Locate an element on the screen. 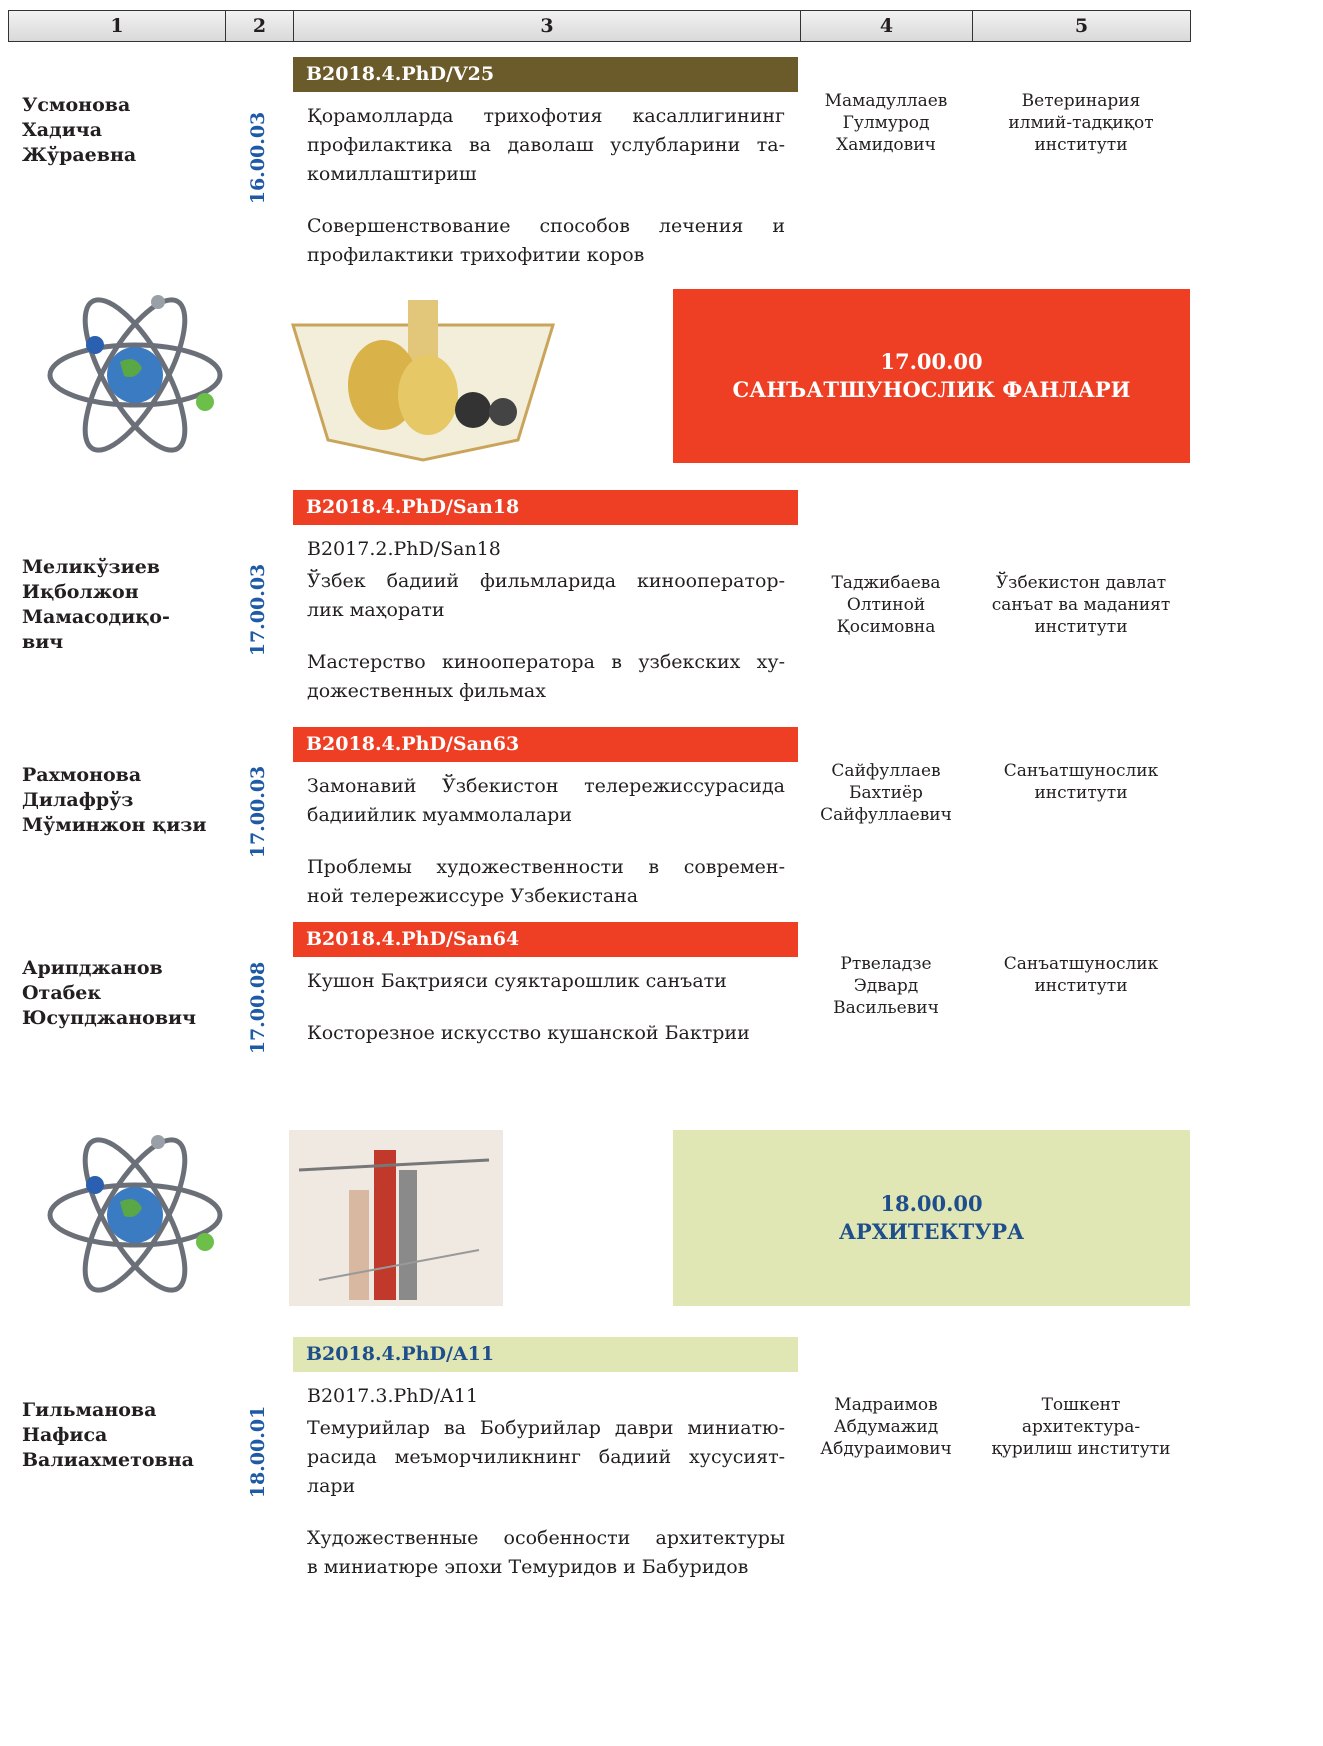 This screenshot has height=1746, width=1323. supervisor: Васильевич is located at coordinates (886, 1008).